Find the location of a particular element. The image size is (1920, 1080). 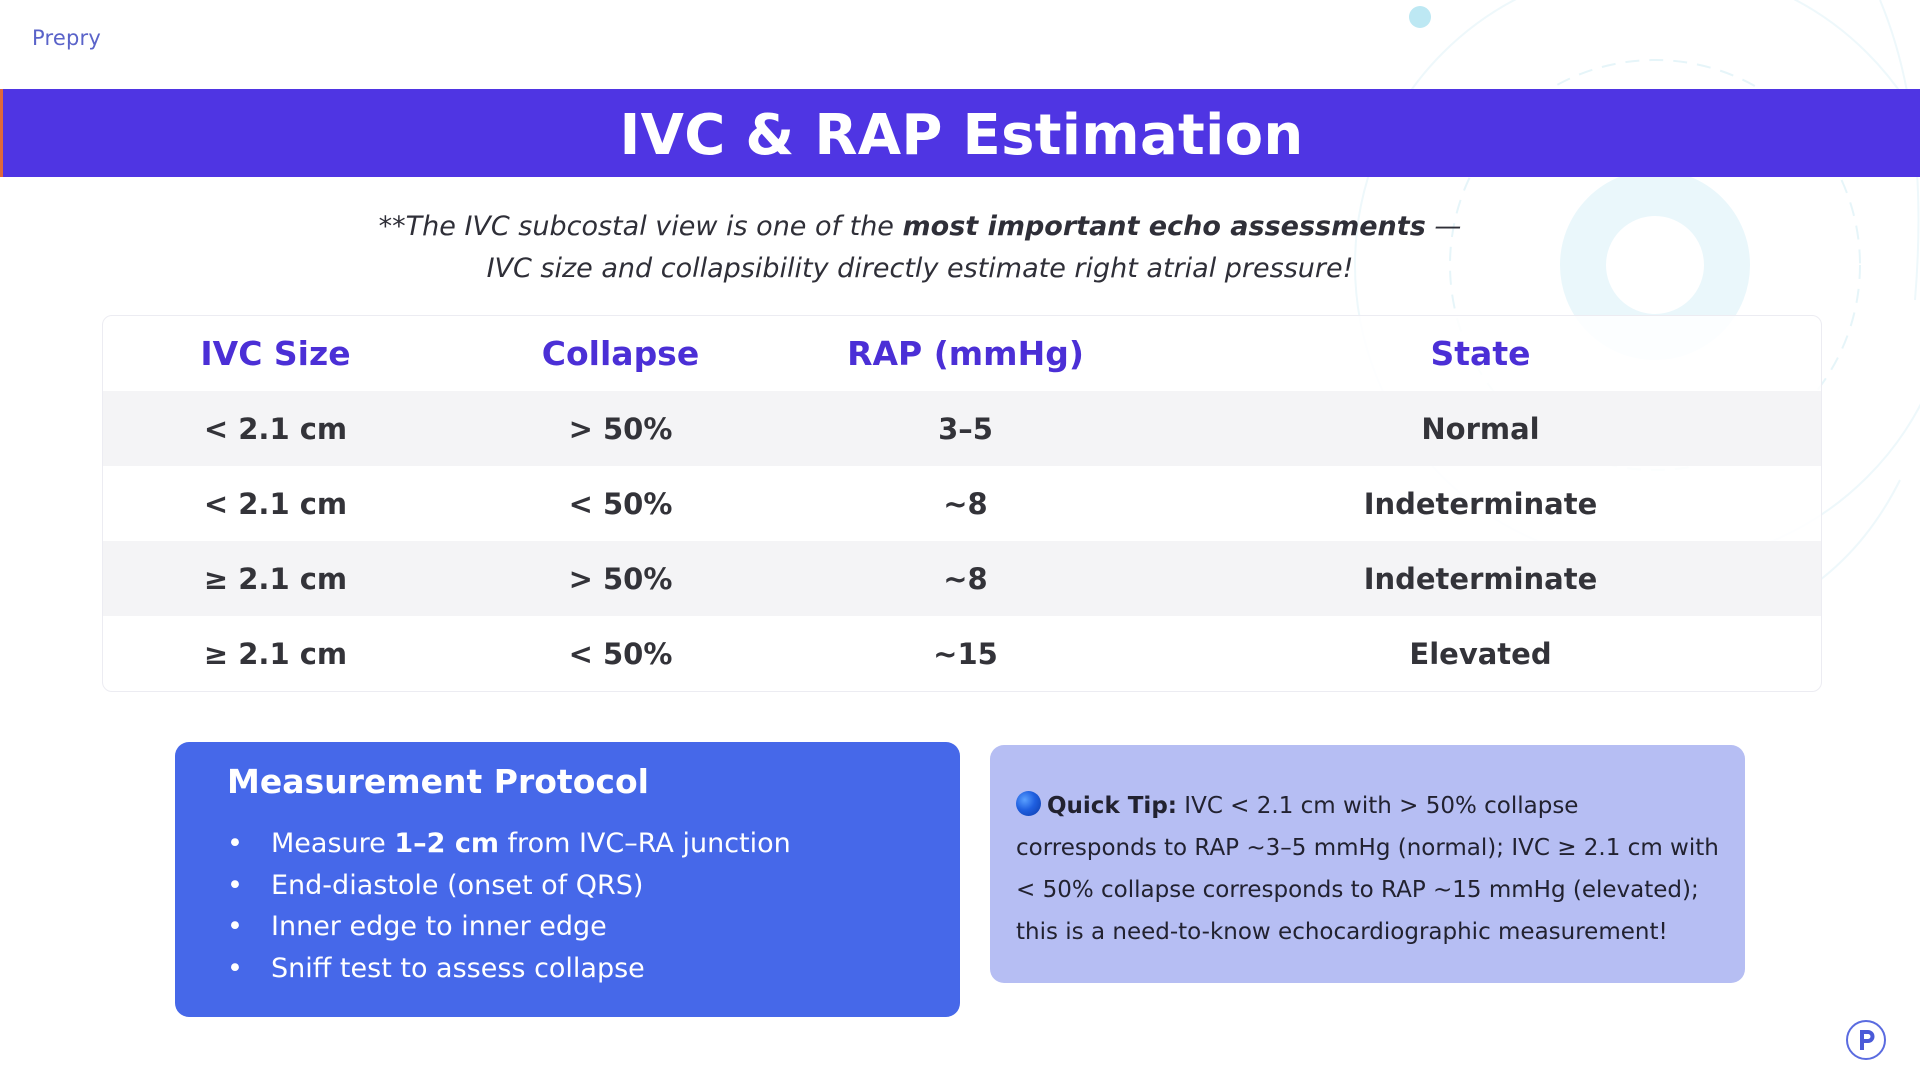

cell-state: Normal is located at coordinates (1479, 428).